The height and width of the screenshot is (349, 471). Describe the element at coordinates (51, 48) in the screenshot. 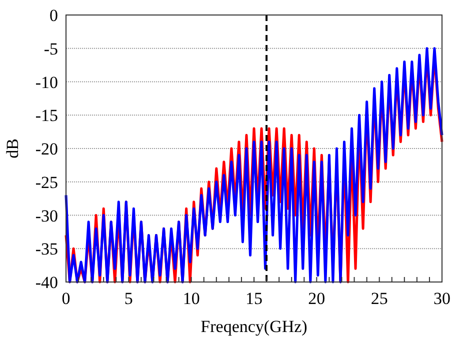

I see `y-tick-label: -5` at that location.